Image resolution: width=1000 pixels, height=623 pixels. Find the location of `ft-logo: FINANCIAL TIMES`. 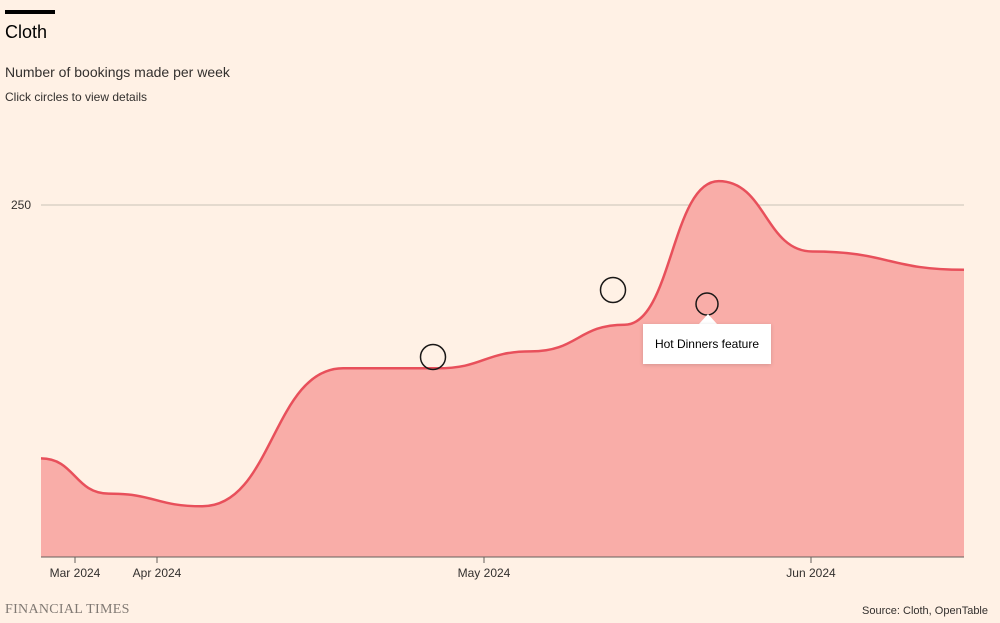

ft-logo: FINANCIAL TIMES is located at coordinates (67, 609).